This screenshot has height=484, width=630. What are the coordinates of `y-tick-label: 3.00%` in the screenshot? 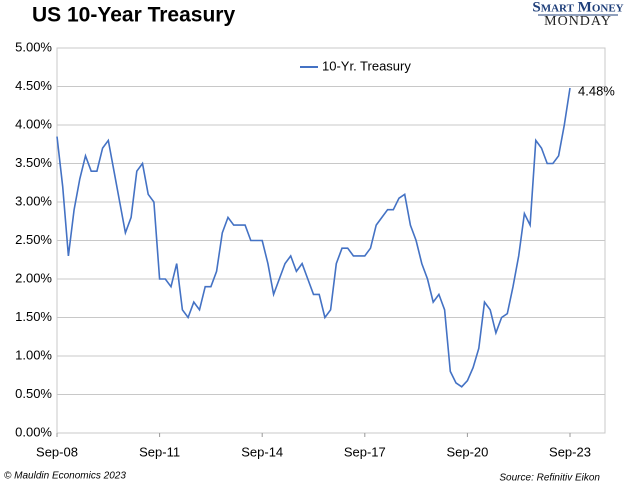 It's located at (33, 200).